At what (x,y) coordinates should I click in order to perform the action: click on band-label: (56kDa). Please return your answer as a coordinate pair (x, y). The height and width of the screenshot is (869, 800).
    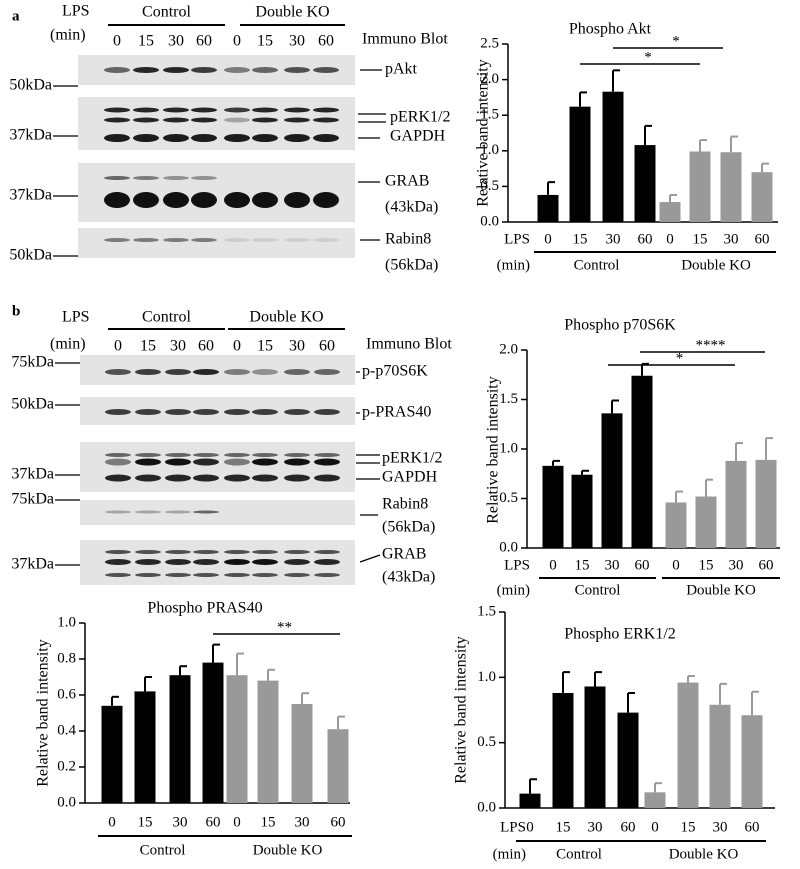
    Looking at the image, I should click on (411, 265).